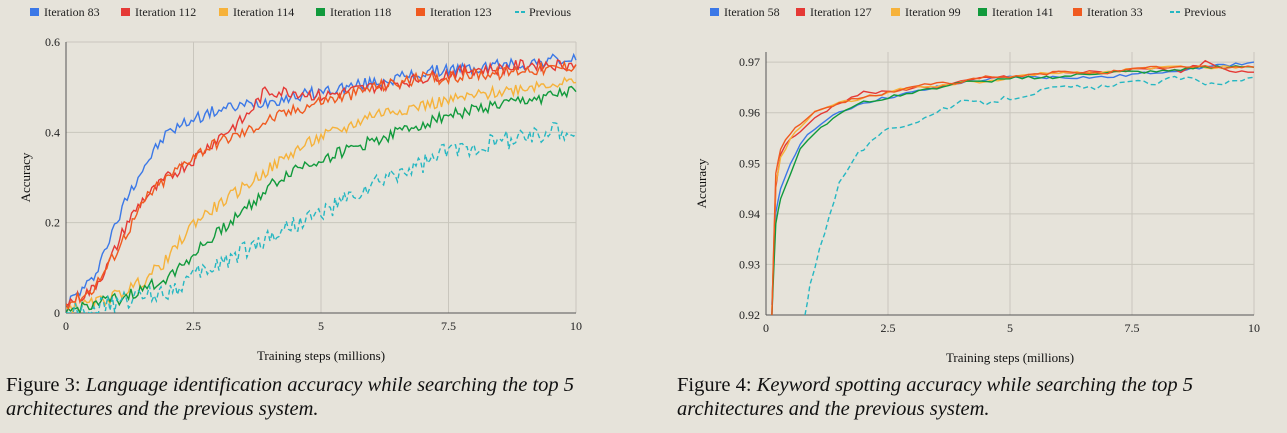 The width and height of the screenshot is (1287, 433). Describe the element at coordinates (841, 12) in the screenshot. I see `legend-label: Iteration 127` at that location.